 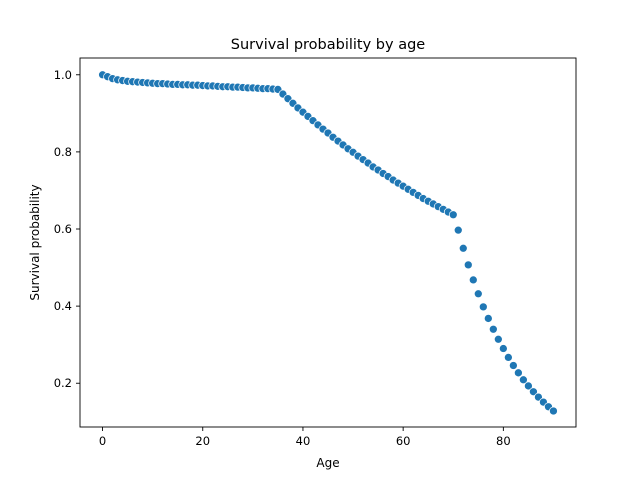 I want to click on x-axis-label: Age, so click(x=327, y=463).